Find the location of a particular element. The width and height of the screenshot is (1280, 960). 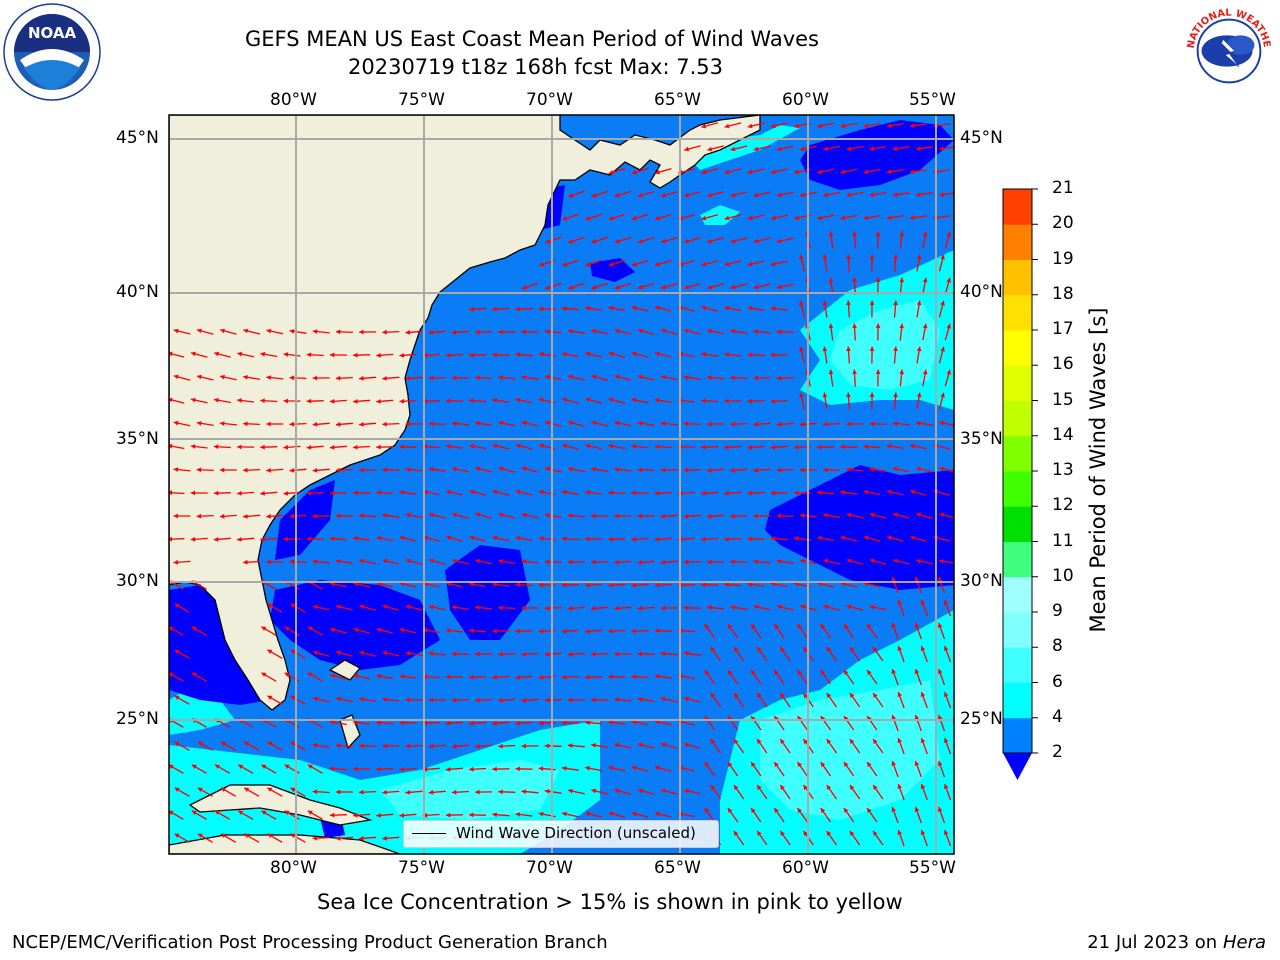

lon-label-top: 60°W is located at coordinates (805, 100).